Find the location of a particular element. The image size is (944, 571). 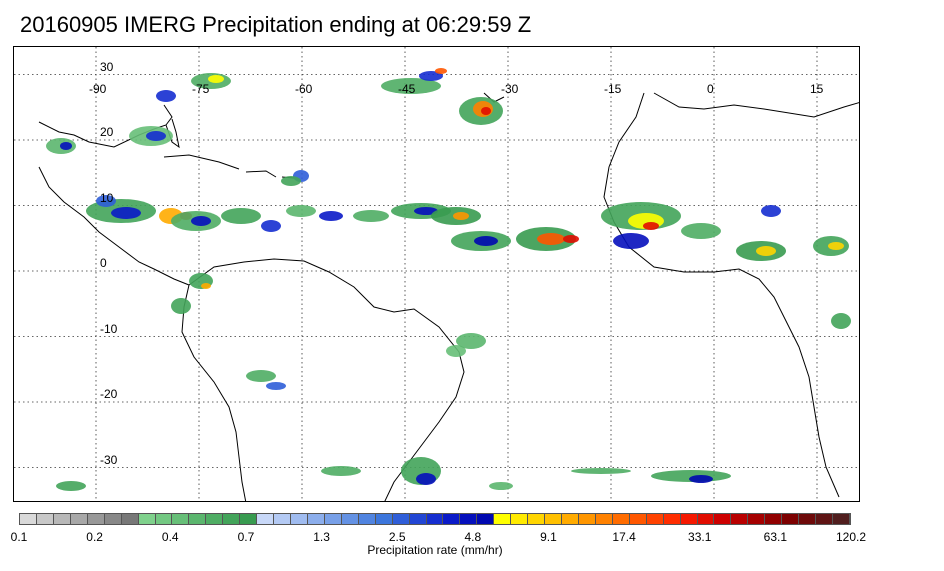

latitude-label: 10 is located at coordinates (107, 197).